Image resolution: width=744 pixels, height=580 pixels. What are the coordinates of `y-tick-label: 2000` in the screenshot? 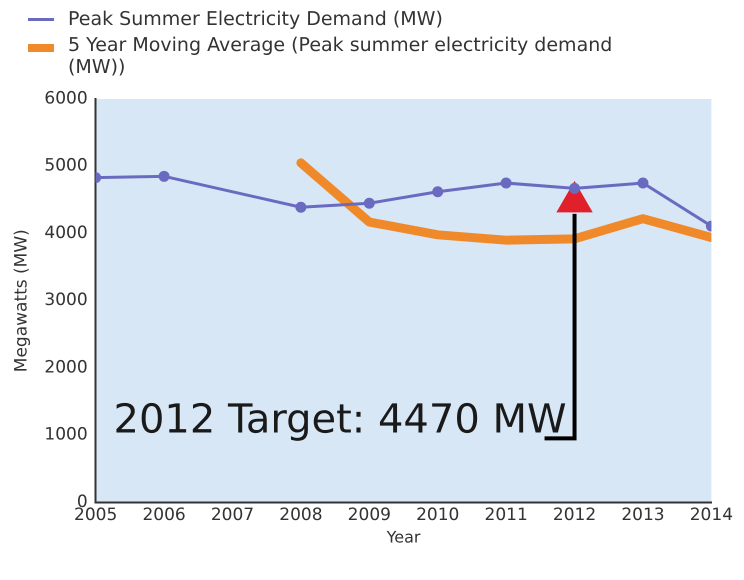 It's located at (66, 367).